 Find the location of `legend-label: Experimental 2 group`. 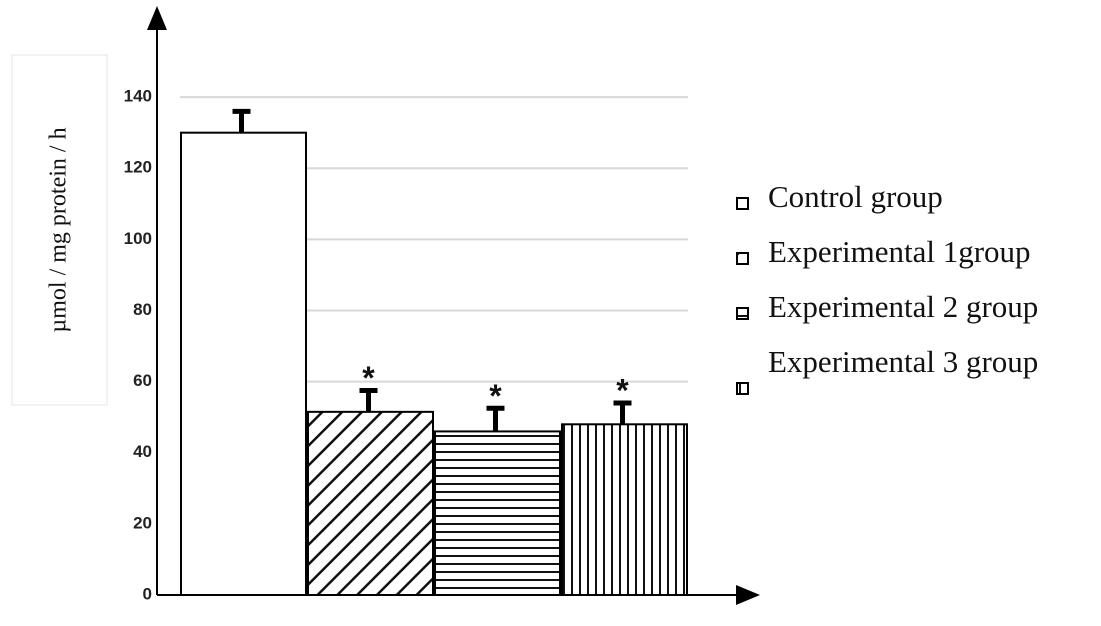

legend-label: Experimental 2 group is located at coordinates (903, 306).